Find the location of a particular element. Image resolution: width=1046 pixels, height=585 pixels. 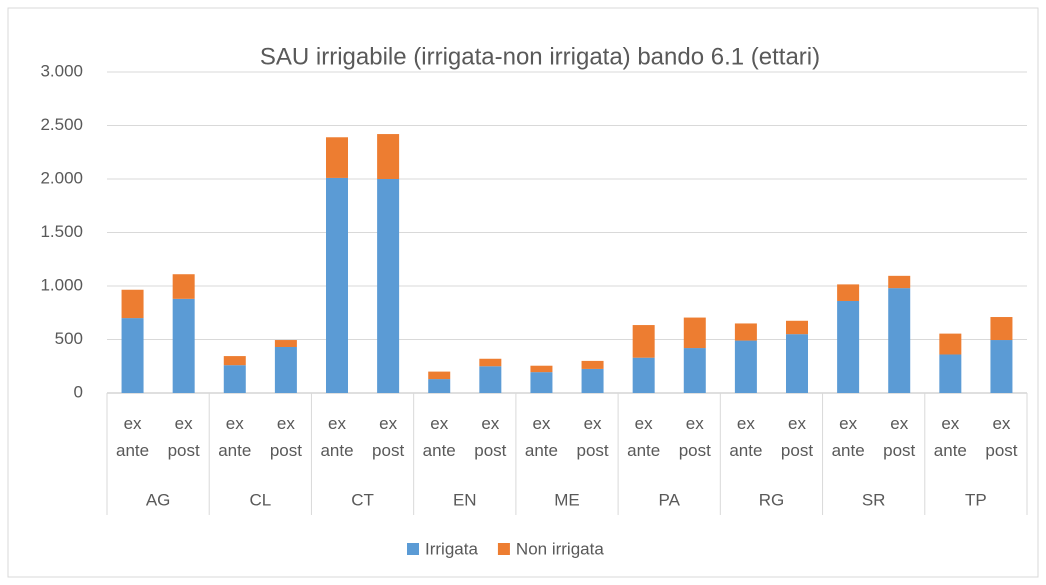

y-tick-label: 500 is located at coordinates (69, 338).